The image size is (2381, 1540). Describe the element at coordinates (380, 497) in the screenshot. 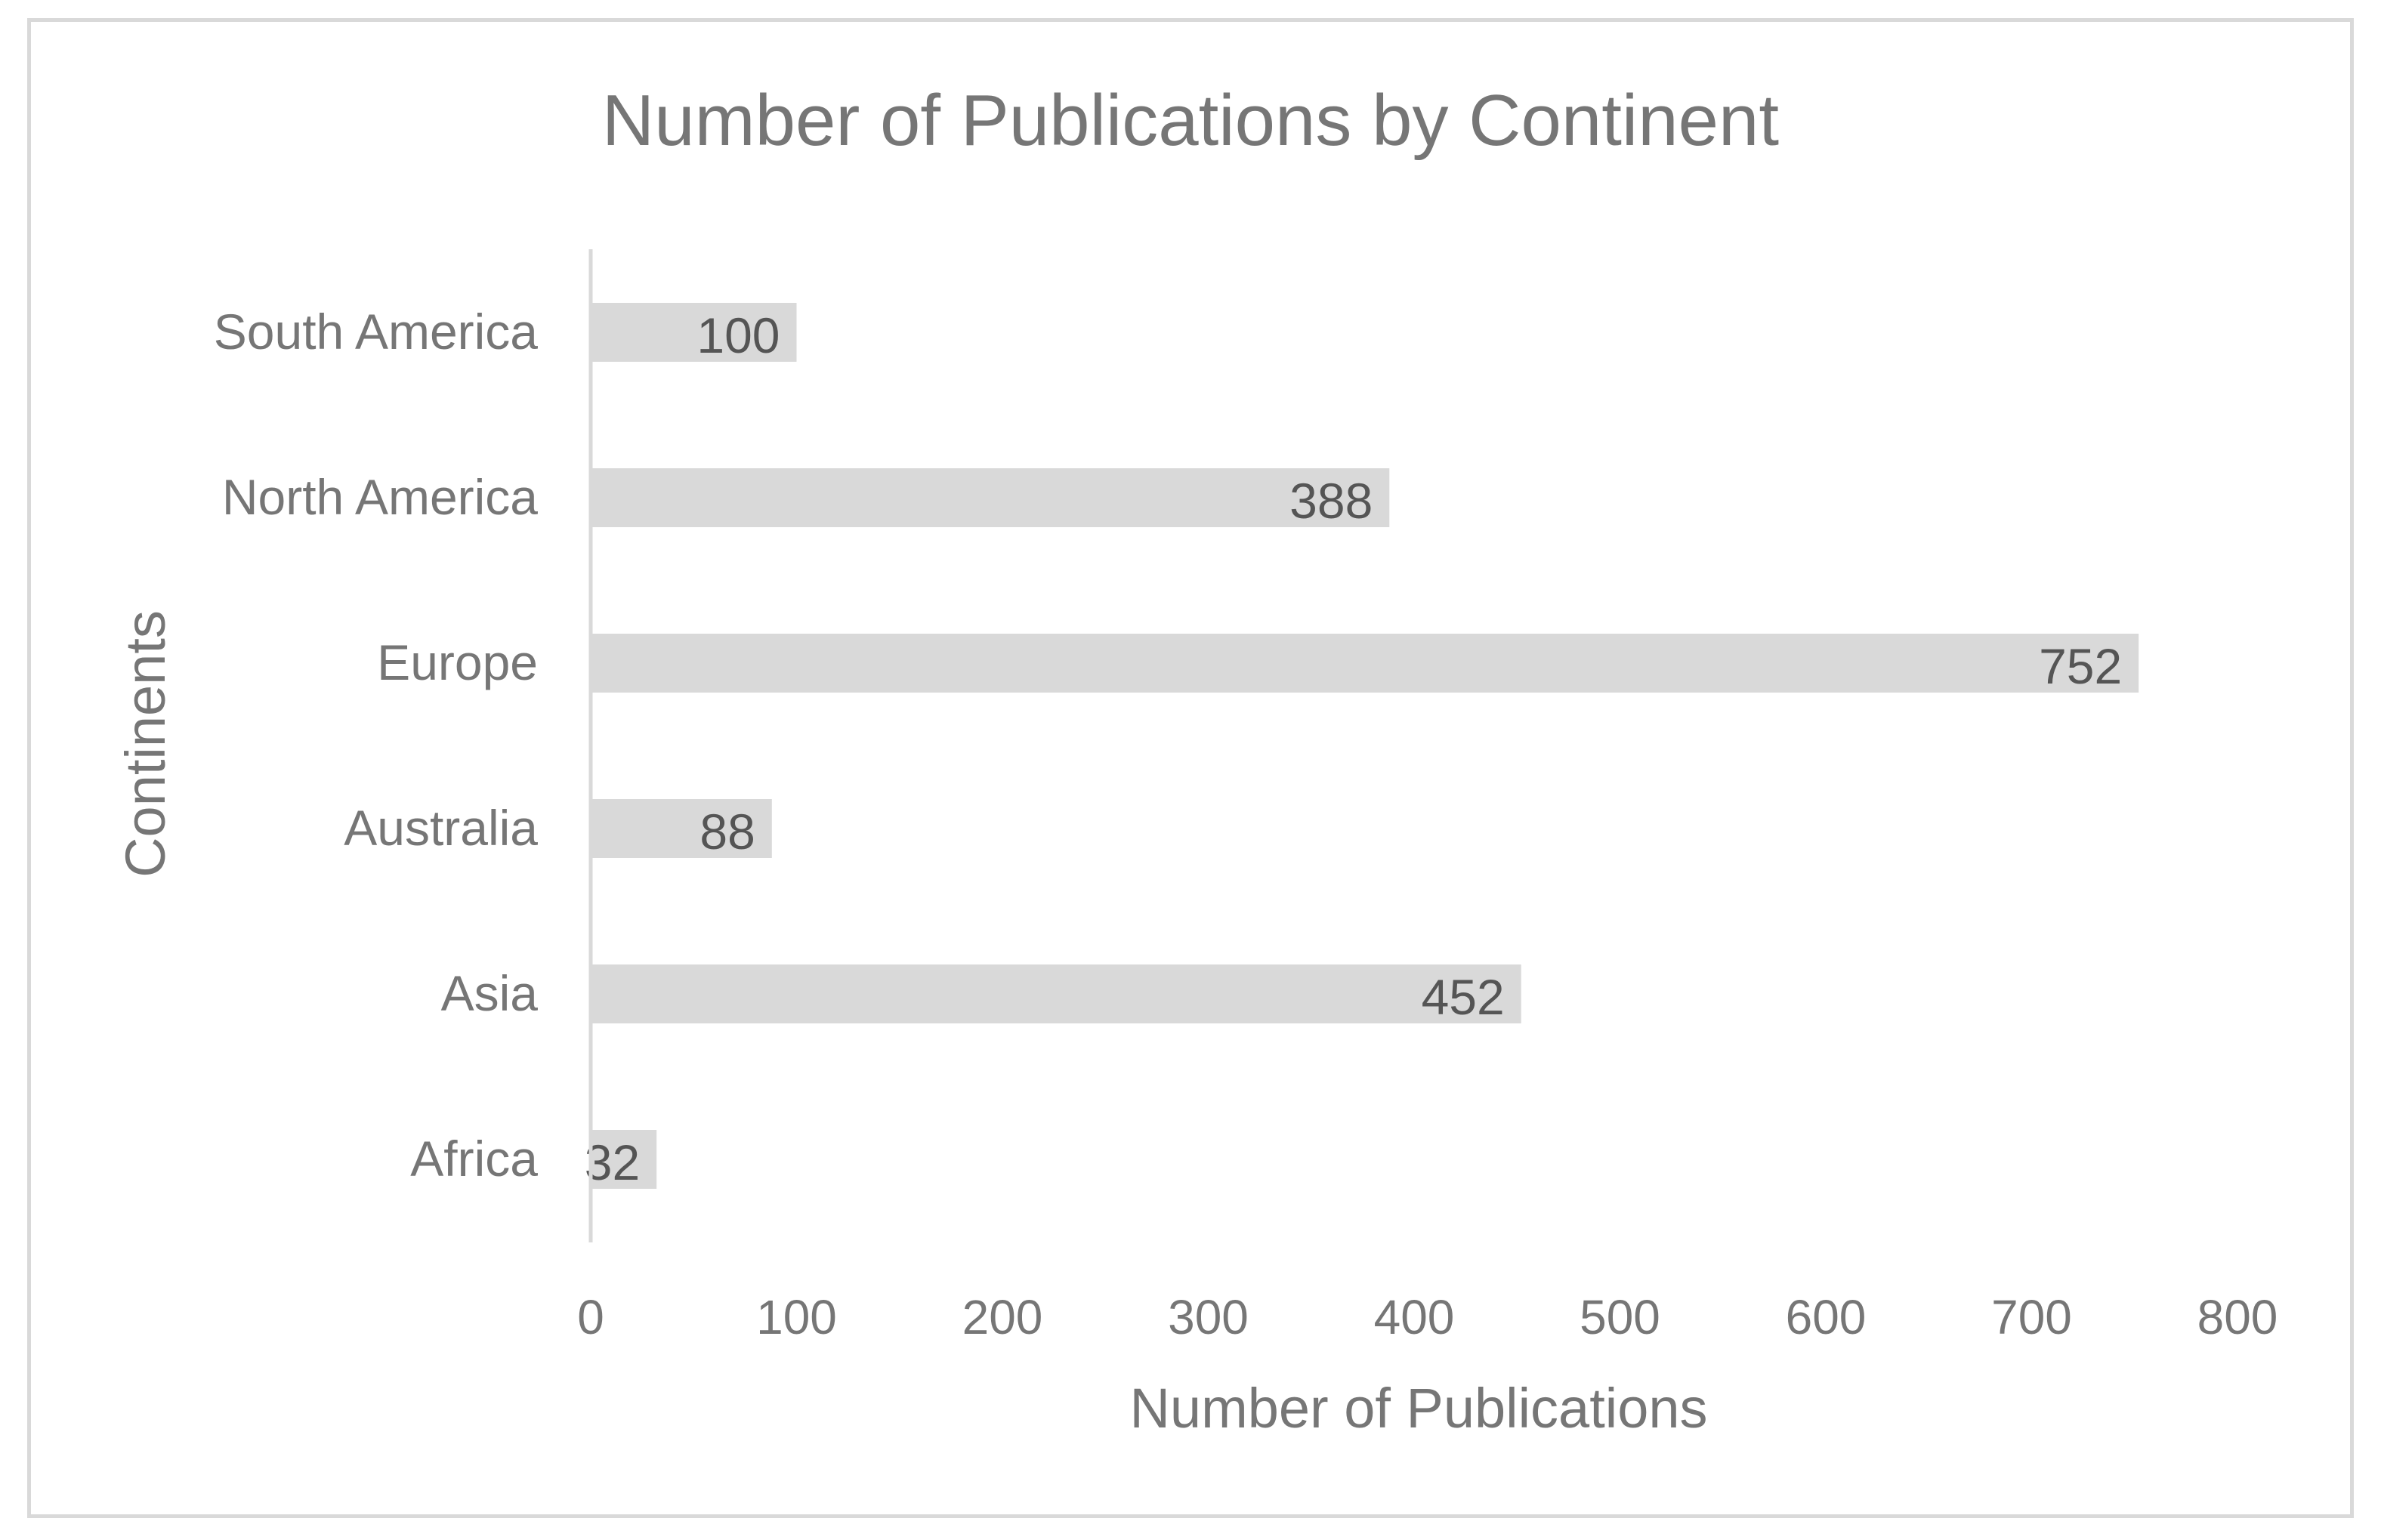

I see `category-label: North America` at that location.